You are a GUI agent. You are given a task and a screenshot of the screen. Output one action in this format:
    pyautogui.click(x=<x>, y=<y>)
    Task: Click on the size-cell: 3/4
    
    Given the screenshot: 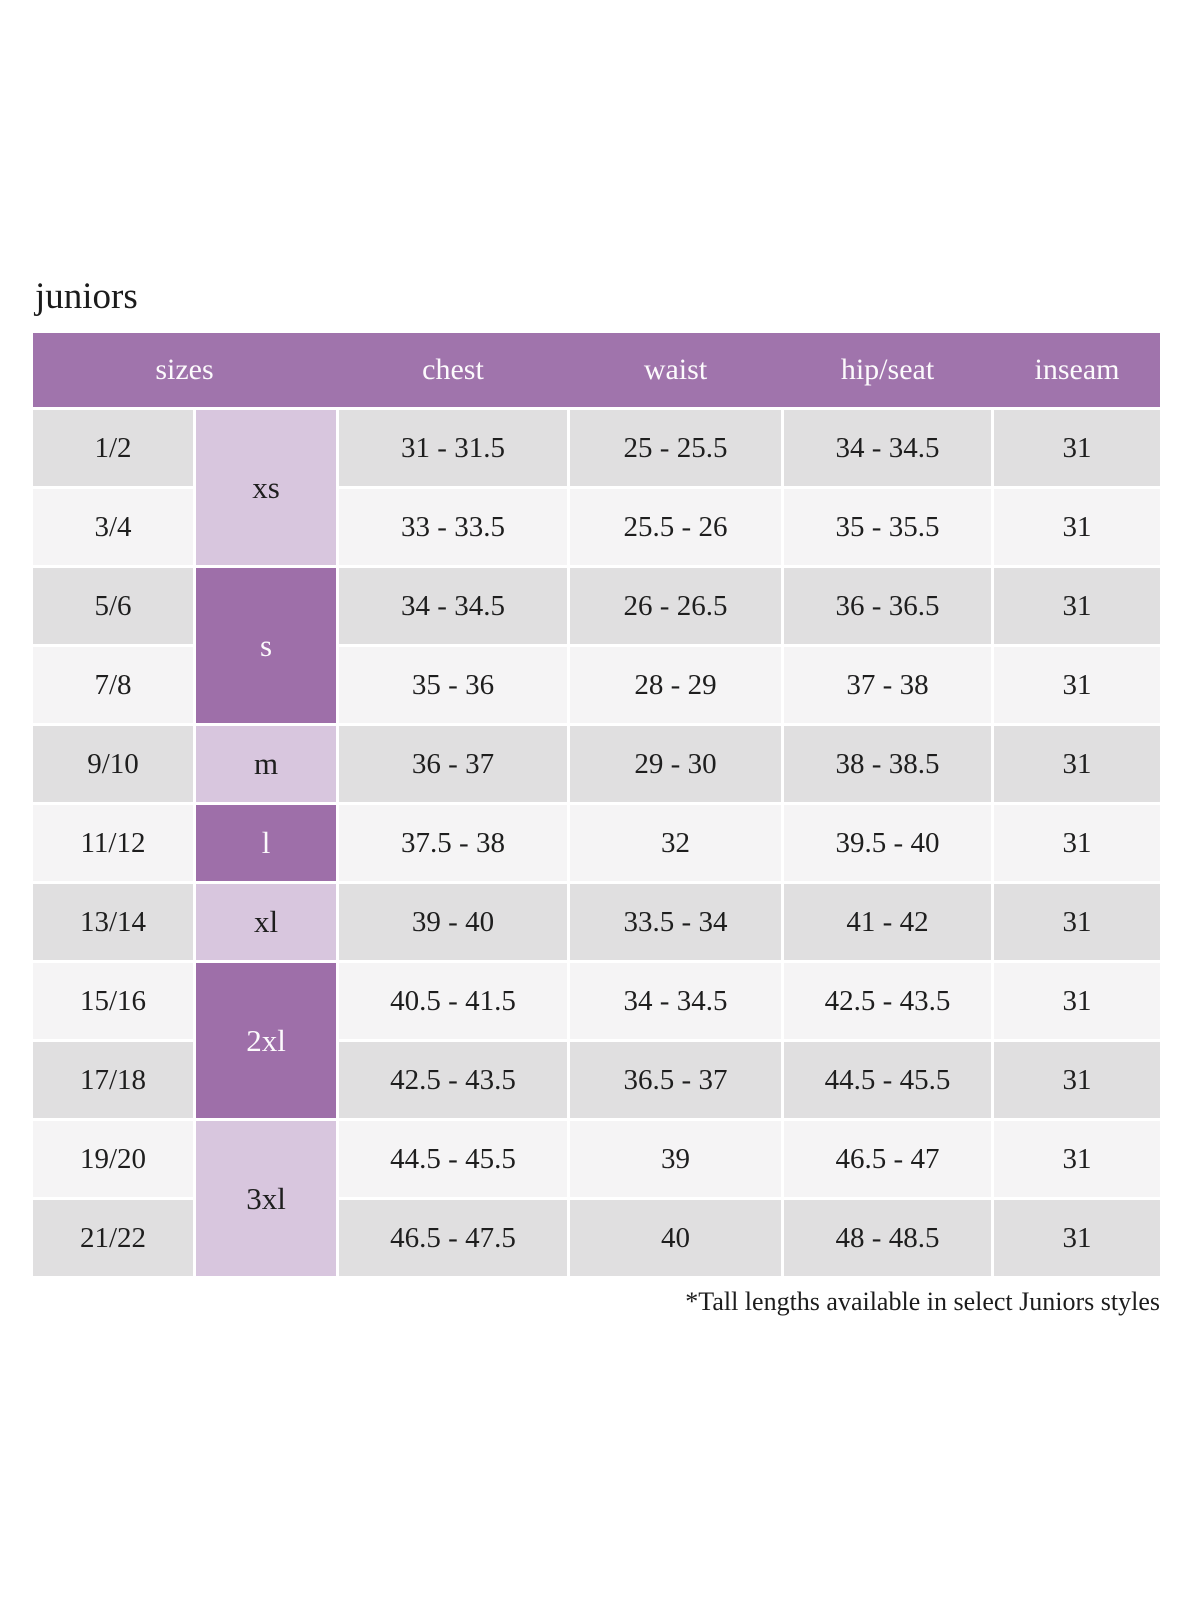 What is the action you would take?
    pyautogui.click(x=113, y=527)
    